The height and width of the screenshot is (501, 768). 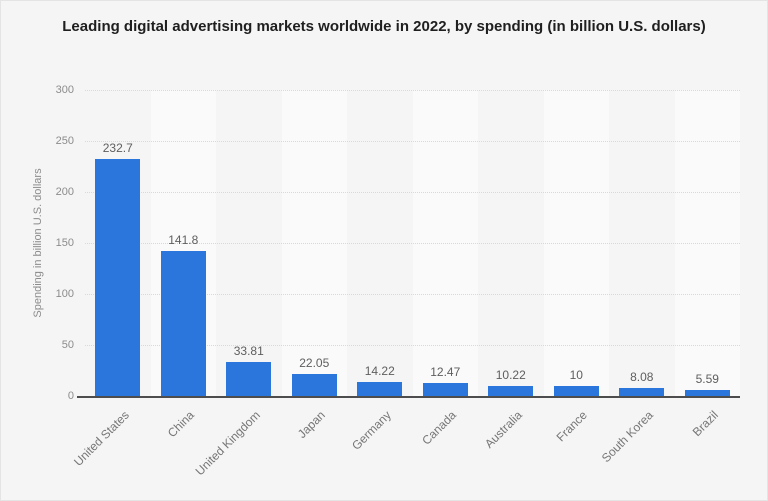 What do you see at coordinates (64, 243) in the screenshot?
I see `y-tick-label-150: 150` at bounding box center [64, 243].